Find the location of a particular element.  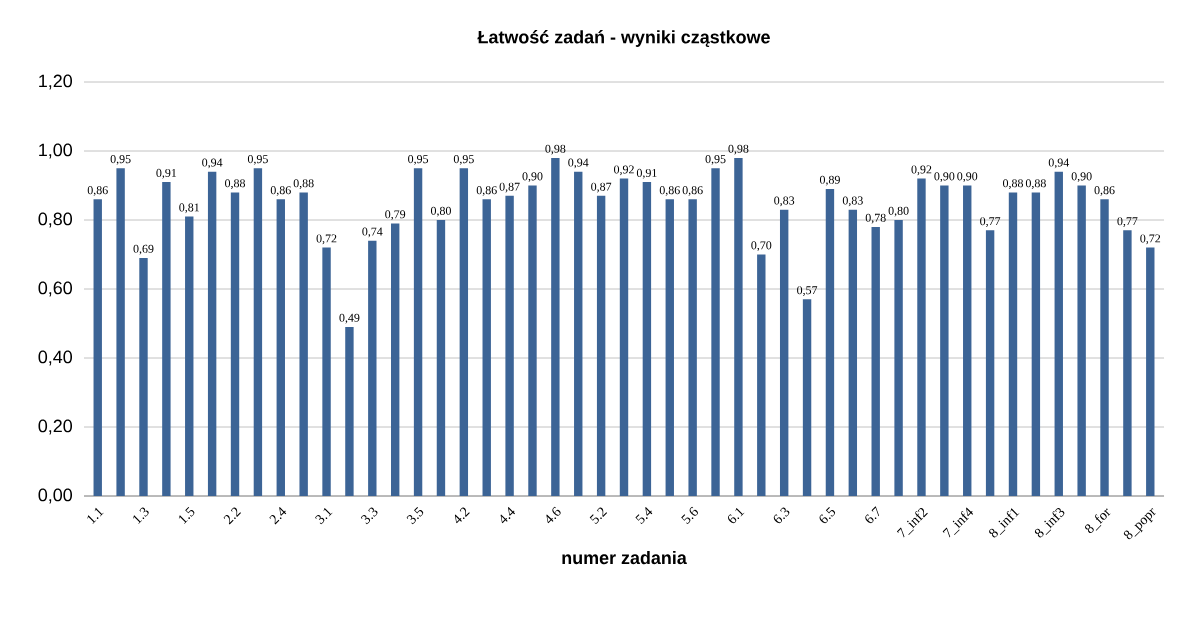

y-tick-label: 0,80 is located at coordinates (55, 220).